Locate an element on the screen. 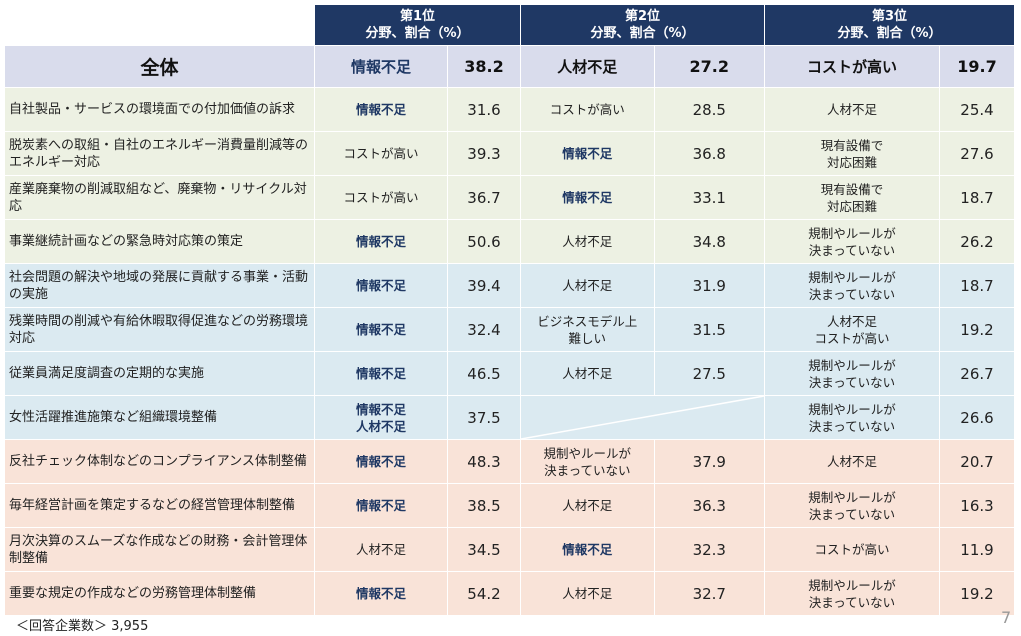 This screenshot has height=636, width=1021. rank3-value: 25.4 is located at coordinates (977, 109).